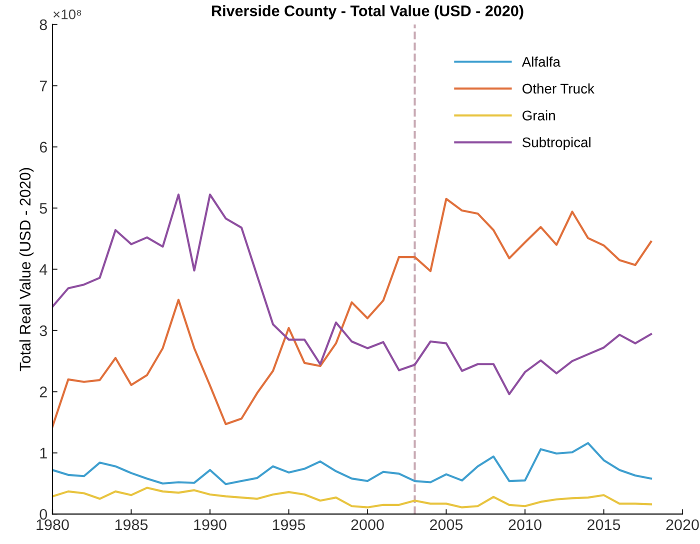 The height and width of the screenshot is (544, 700). I want to click on x-tick-label: 2015, so click(604, 524).